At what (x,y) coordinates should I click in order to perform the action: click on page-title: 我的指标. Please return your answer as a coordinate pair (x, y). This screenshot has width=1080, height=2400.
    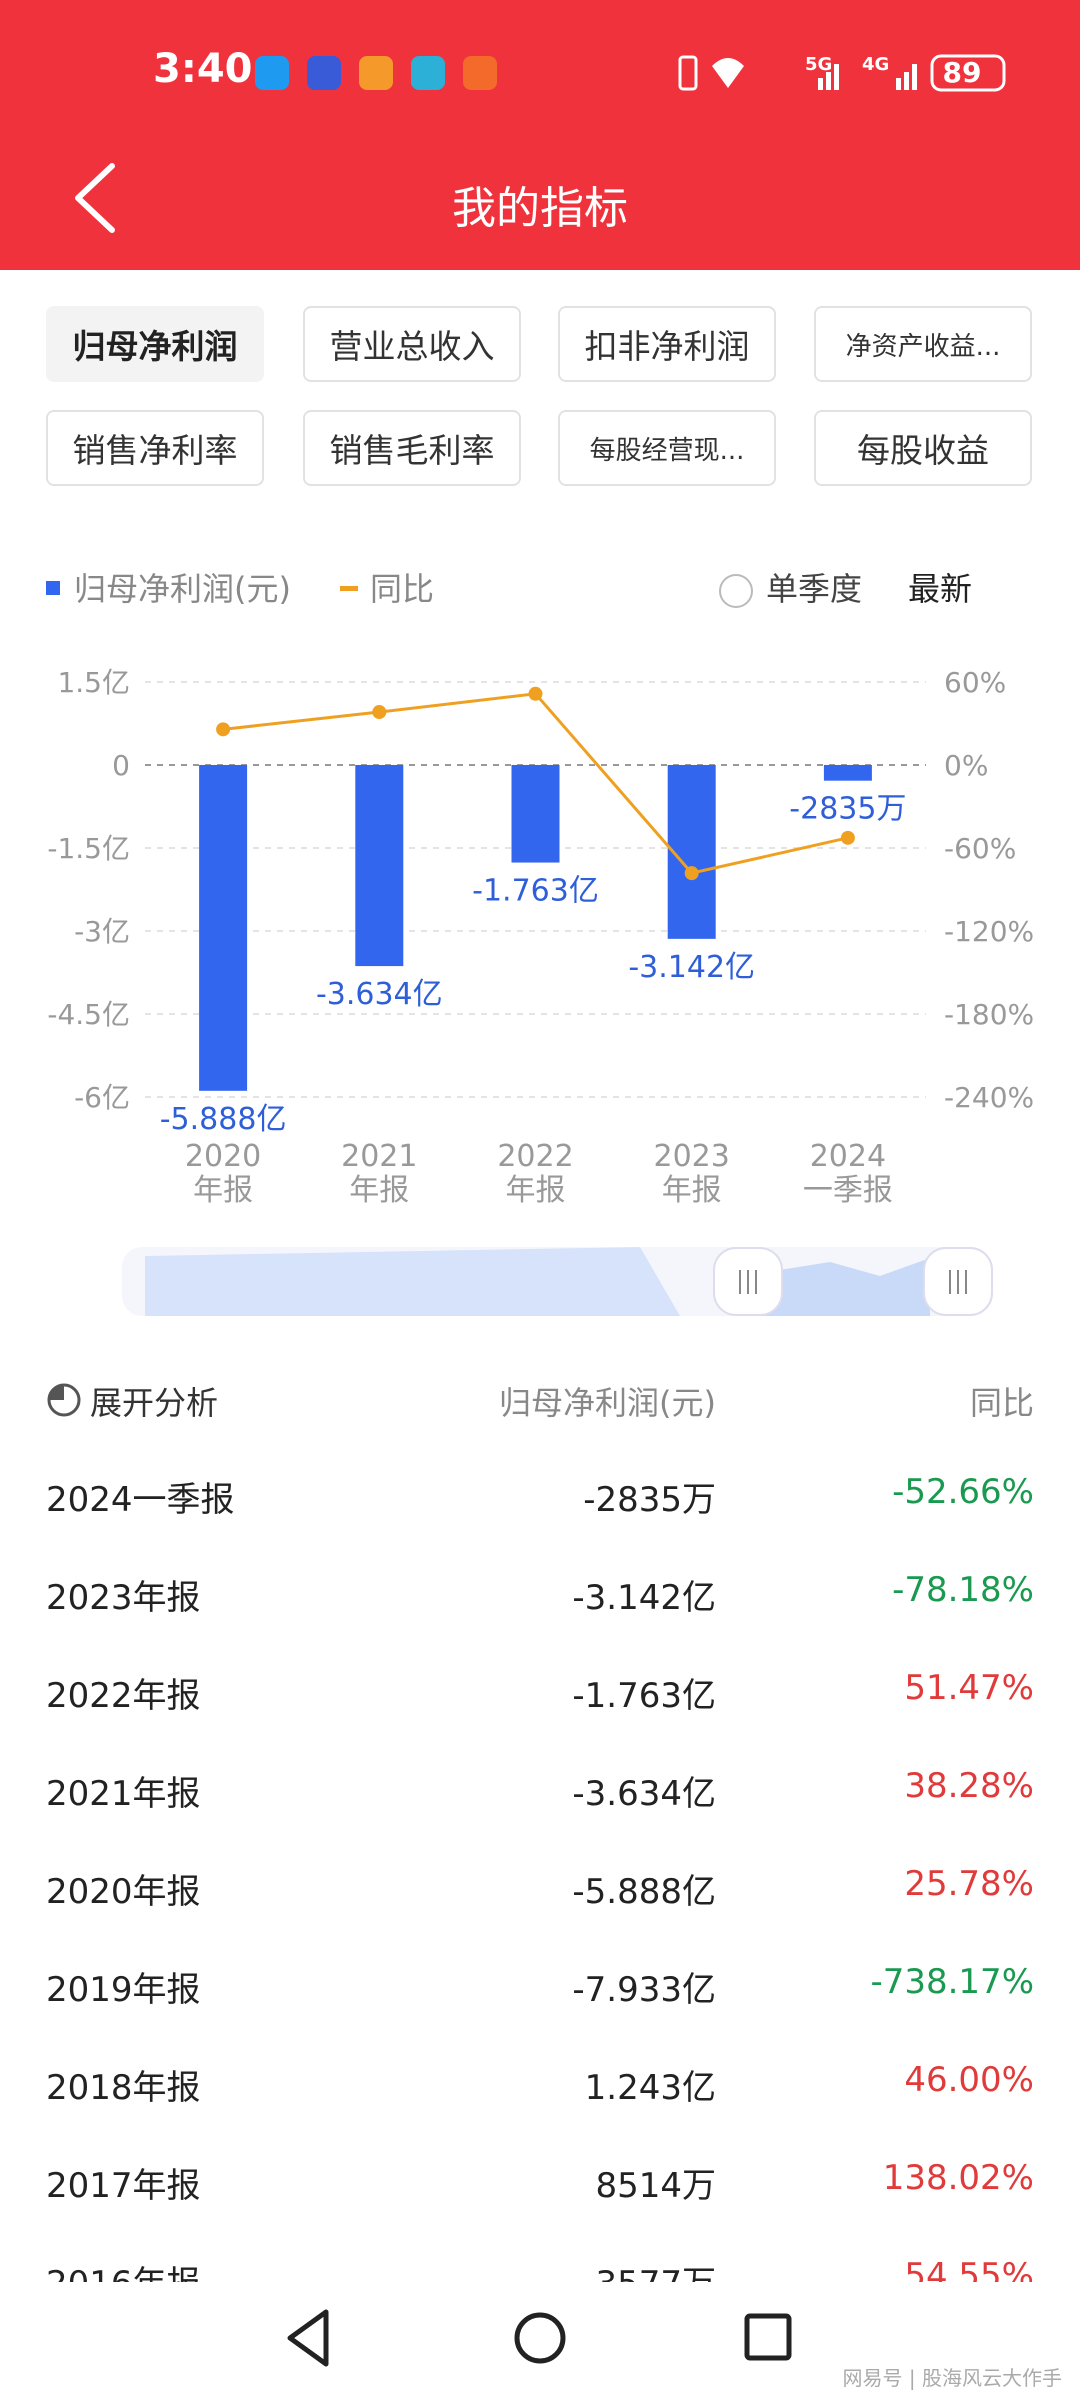
    Looking at the image, I should click on (540, 208).